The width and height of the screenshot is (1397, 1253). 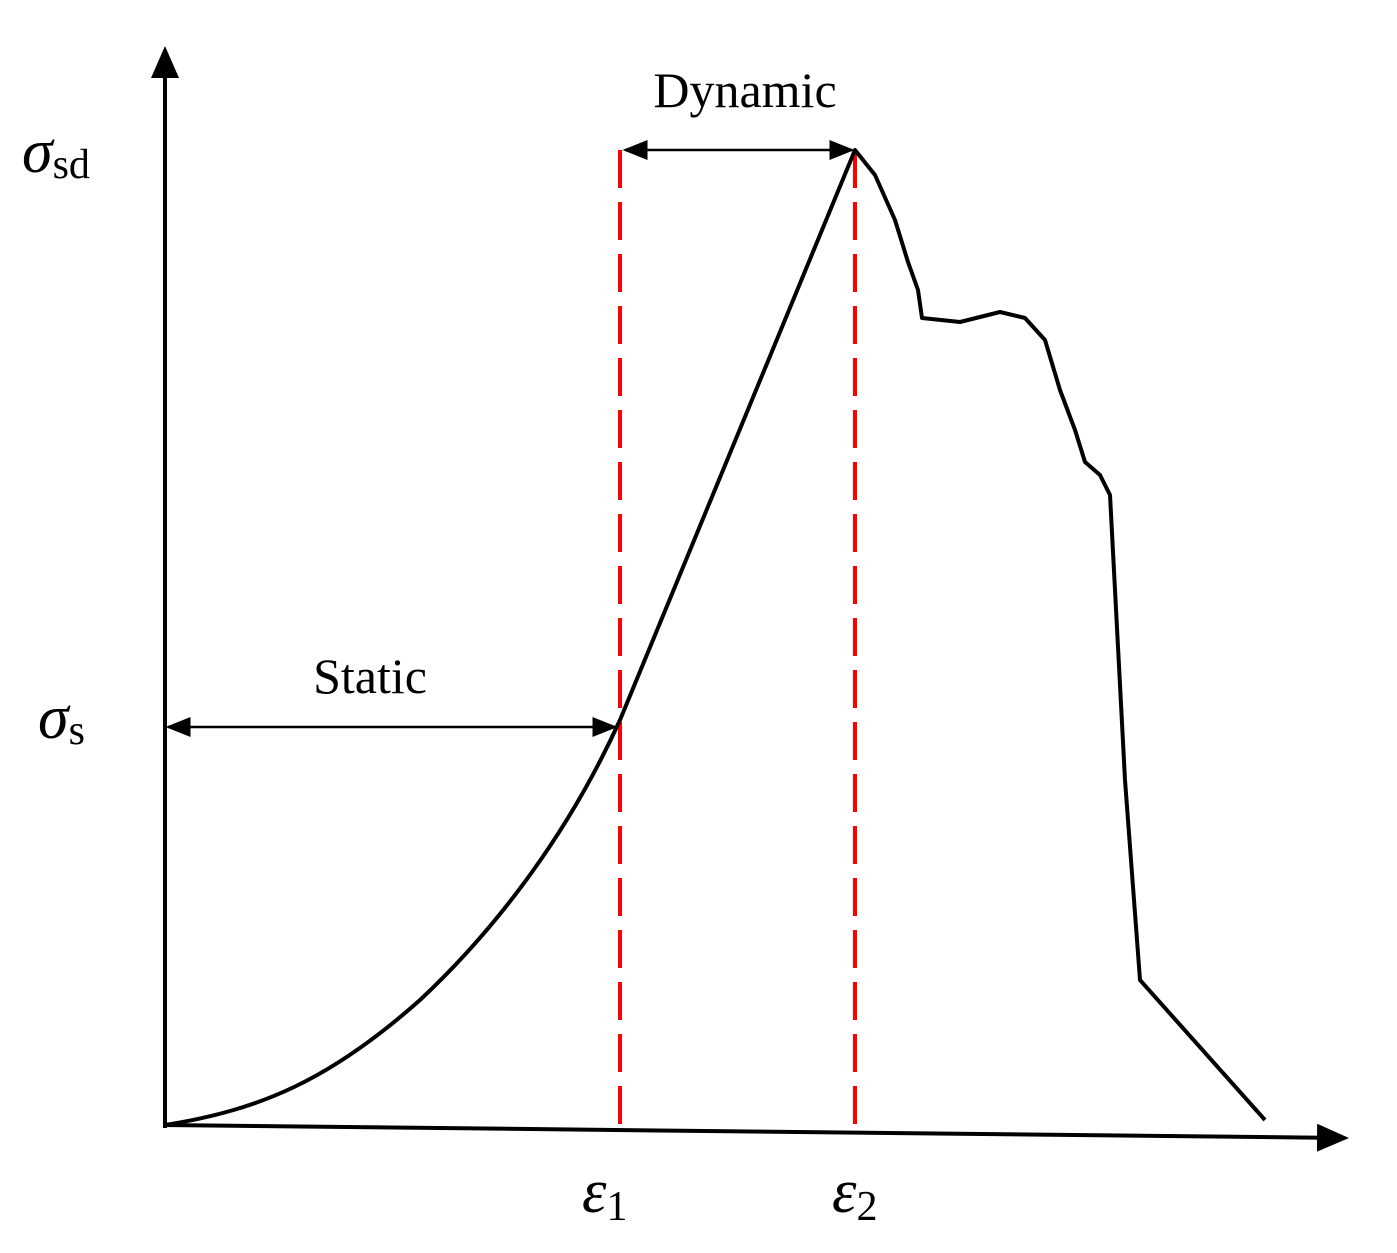 I want to click on subscript: 1, so click(x=616, y=1207).